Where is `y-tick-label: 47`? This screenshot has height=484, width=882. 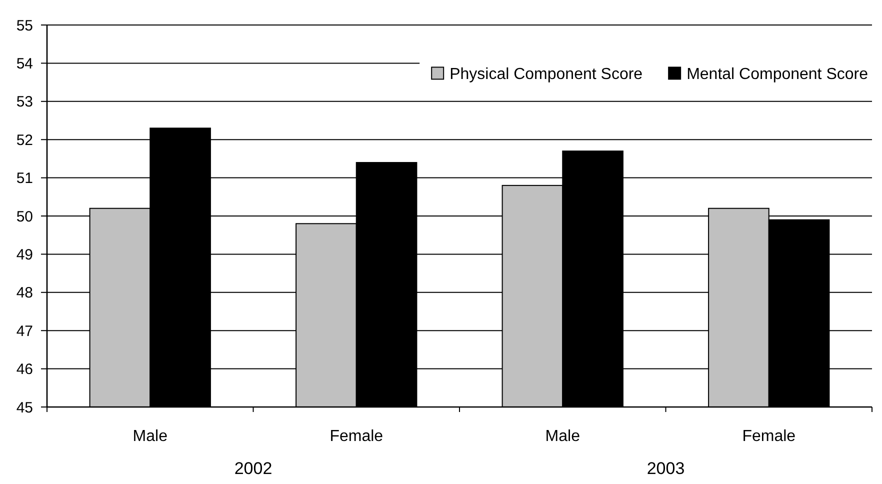 y-tick-label: 47 is located at coordinates (24, 331).